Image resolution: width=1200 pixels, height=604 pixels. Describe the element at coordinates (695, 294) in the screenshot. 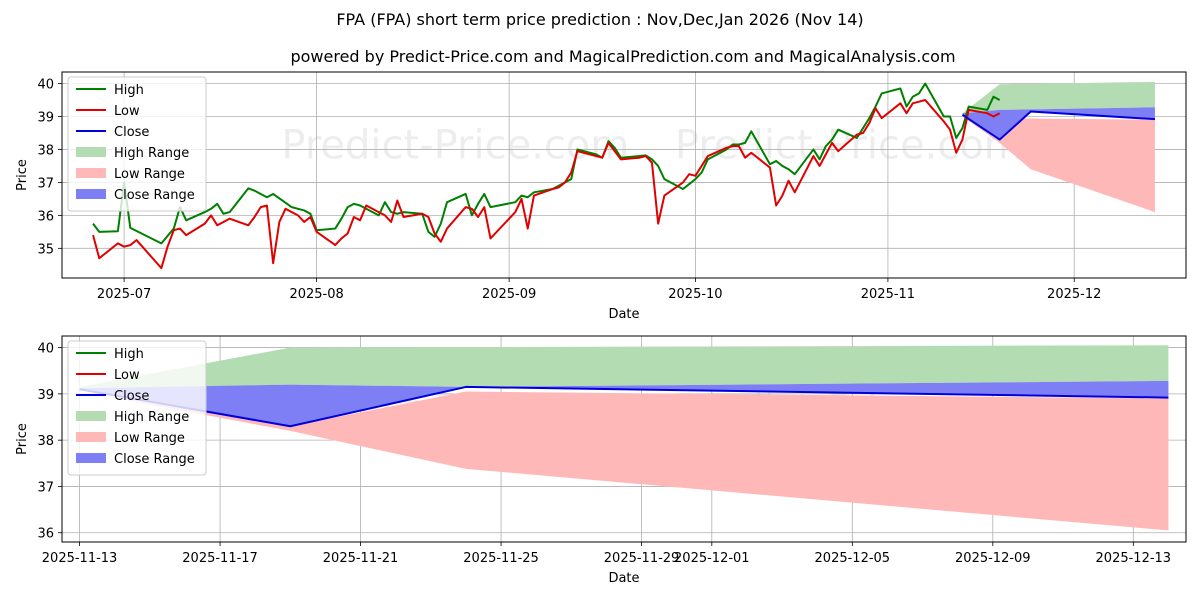

I see `x-tick-label: 2025-10` at that location.